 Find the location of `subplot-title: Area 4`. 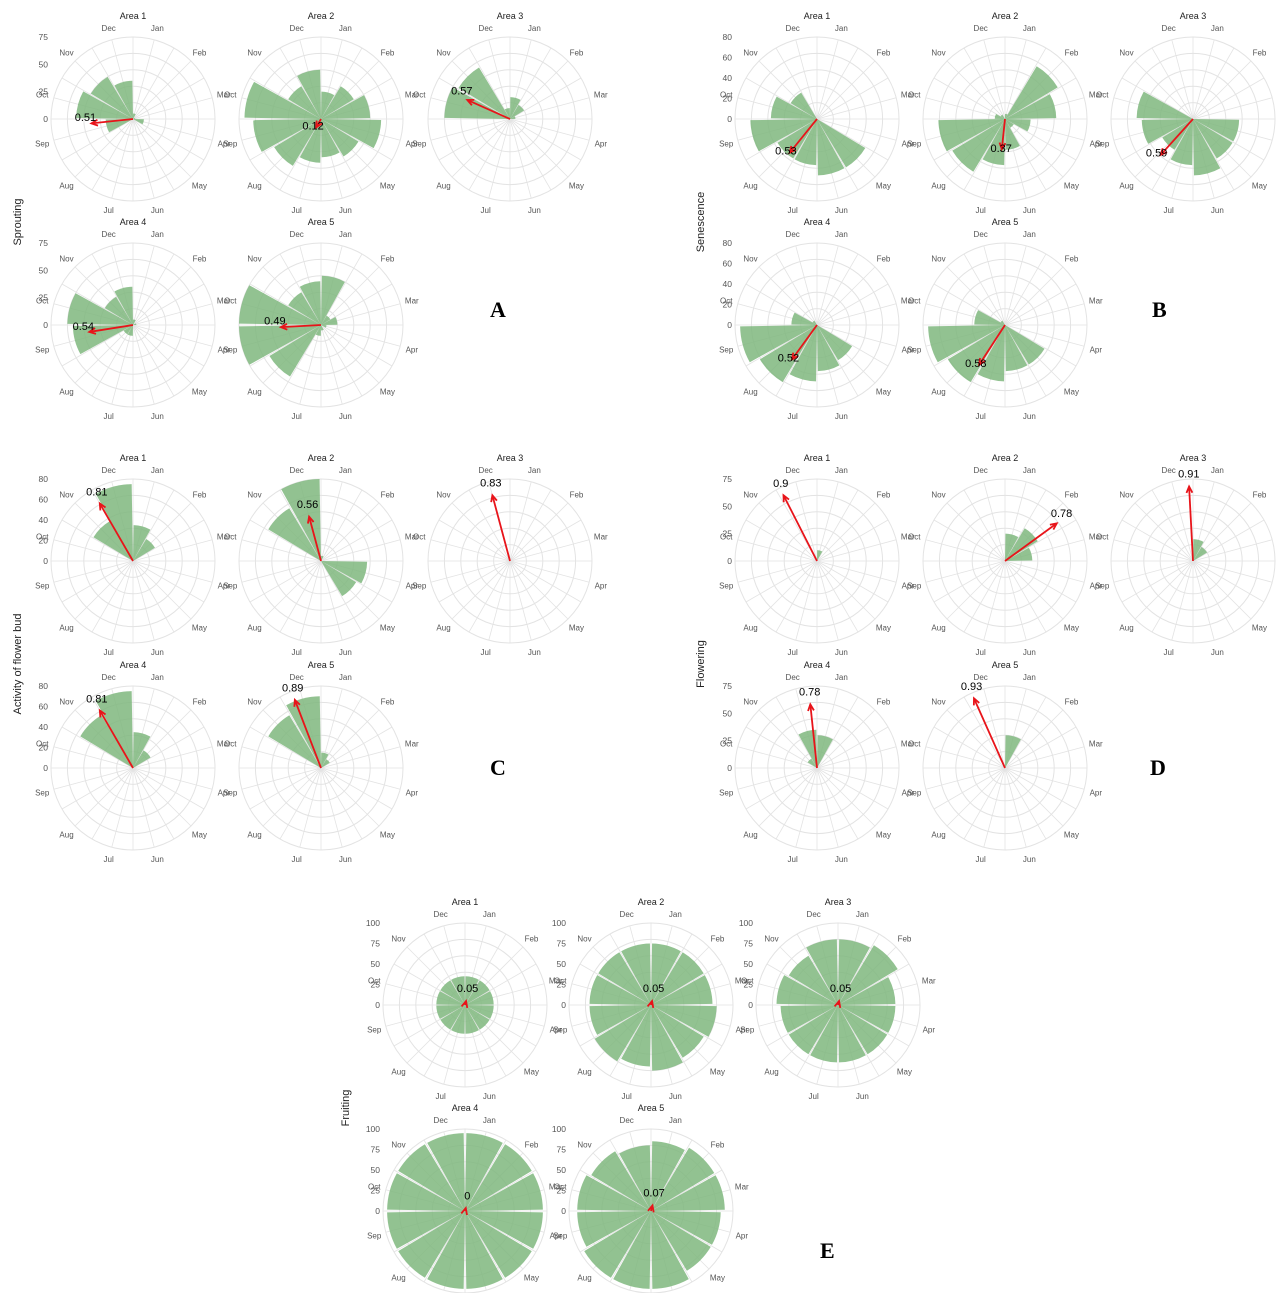

subplot-title: Area 4 is located at coordinates (133, 222).